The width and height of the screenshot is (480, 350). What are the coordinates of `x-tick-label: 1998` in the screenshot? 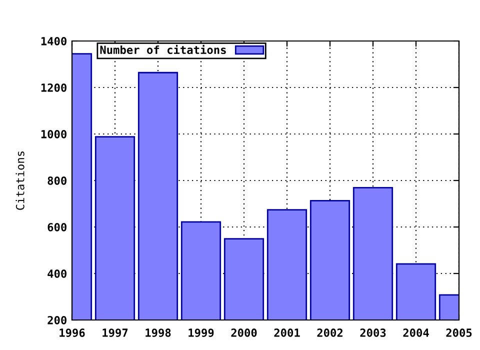 It's located at (158, 332).